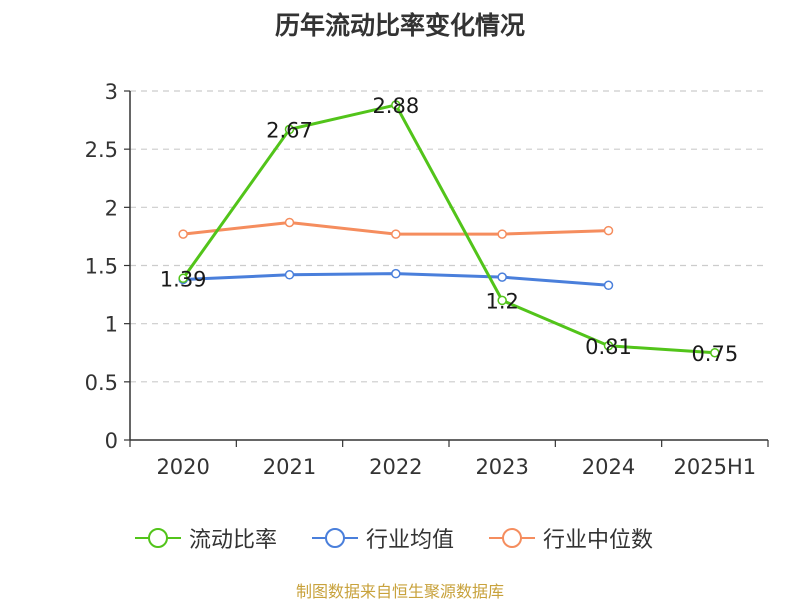 Image resolution: width=800 pixels, height=602 pixels. What do you see at coordinates (111, 92) in the screenshot?
I see `y-tick-label: 3` at bounding box center [111, 92].